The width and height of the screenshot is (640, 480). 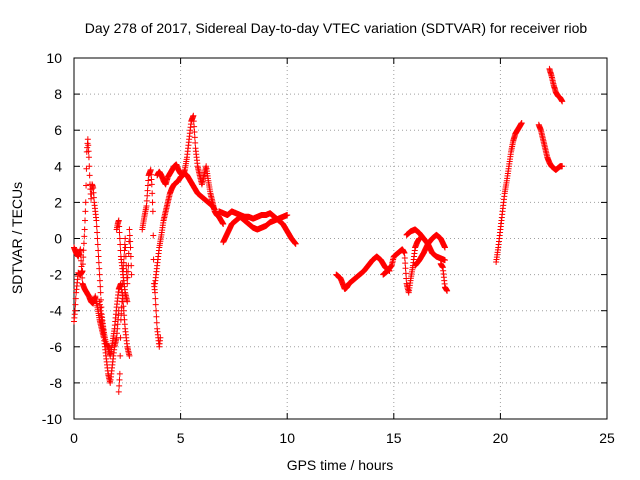 What do you see at coordinates (58, 202) in the screenshot?
I see `y-tick-label: 2` at bounding box center [58, 202].